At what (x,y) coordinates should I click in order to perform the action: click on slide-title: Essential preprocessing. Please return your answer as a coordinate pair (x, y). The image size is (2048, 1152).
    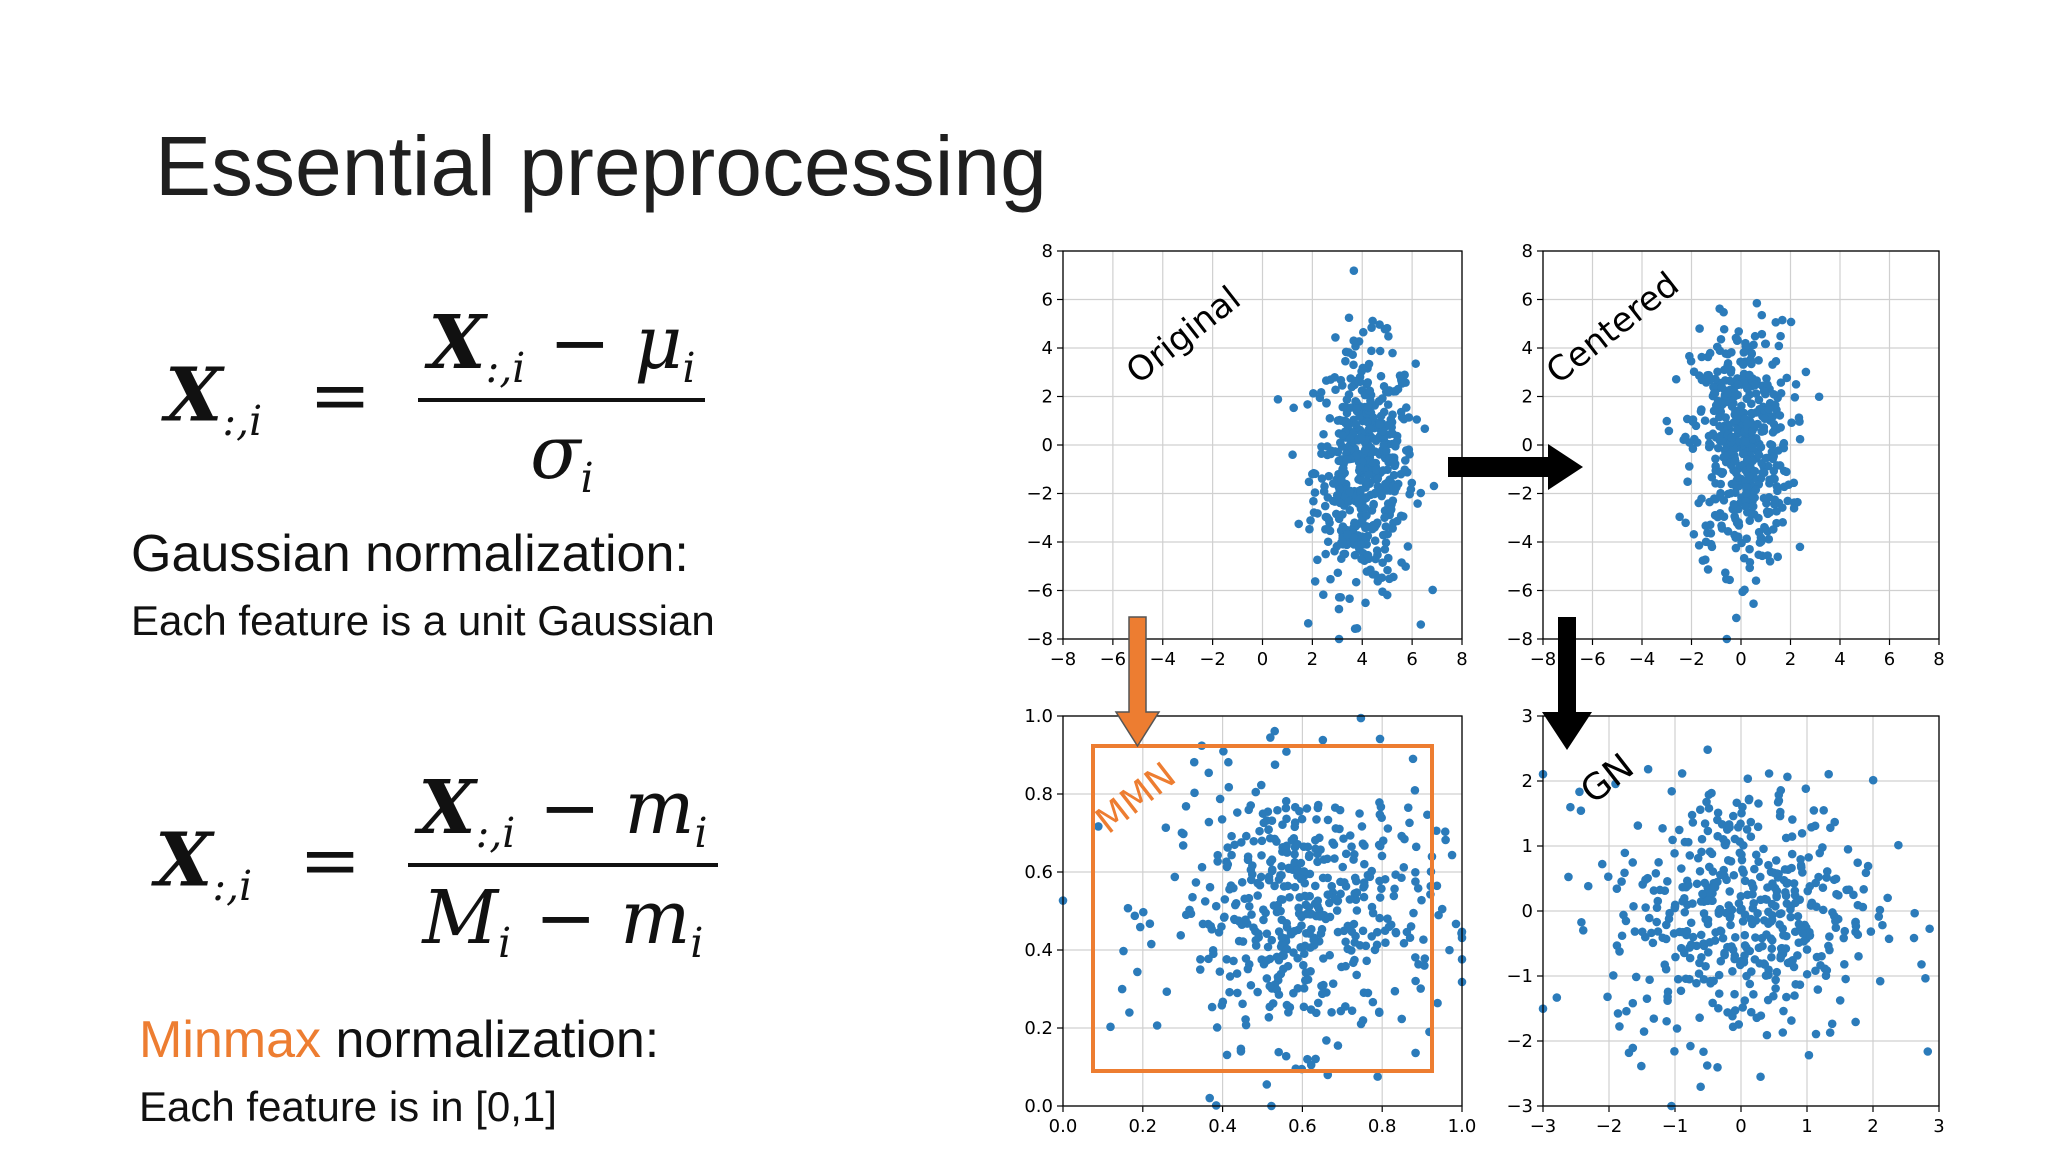
    Looking at the image, I should click on (601, 166).